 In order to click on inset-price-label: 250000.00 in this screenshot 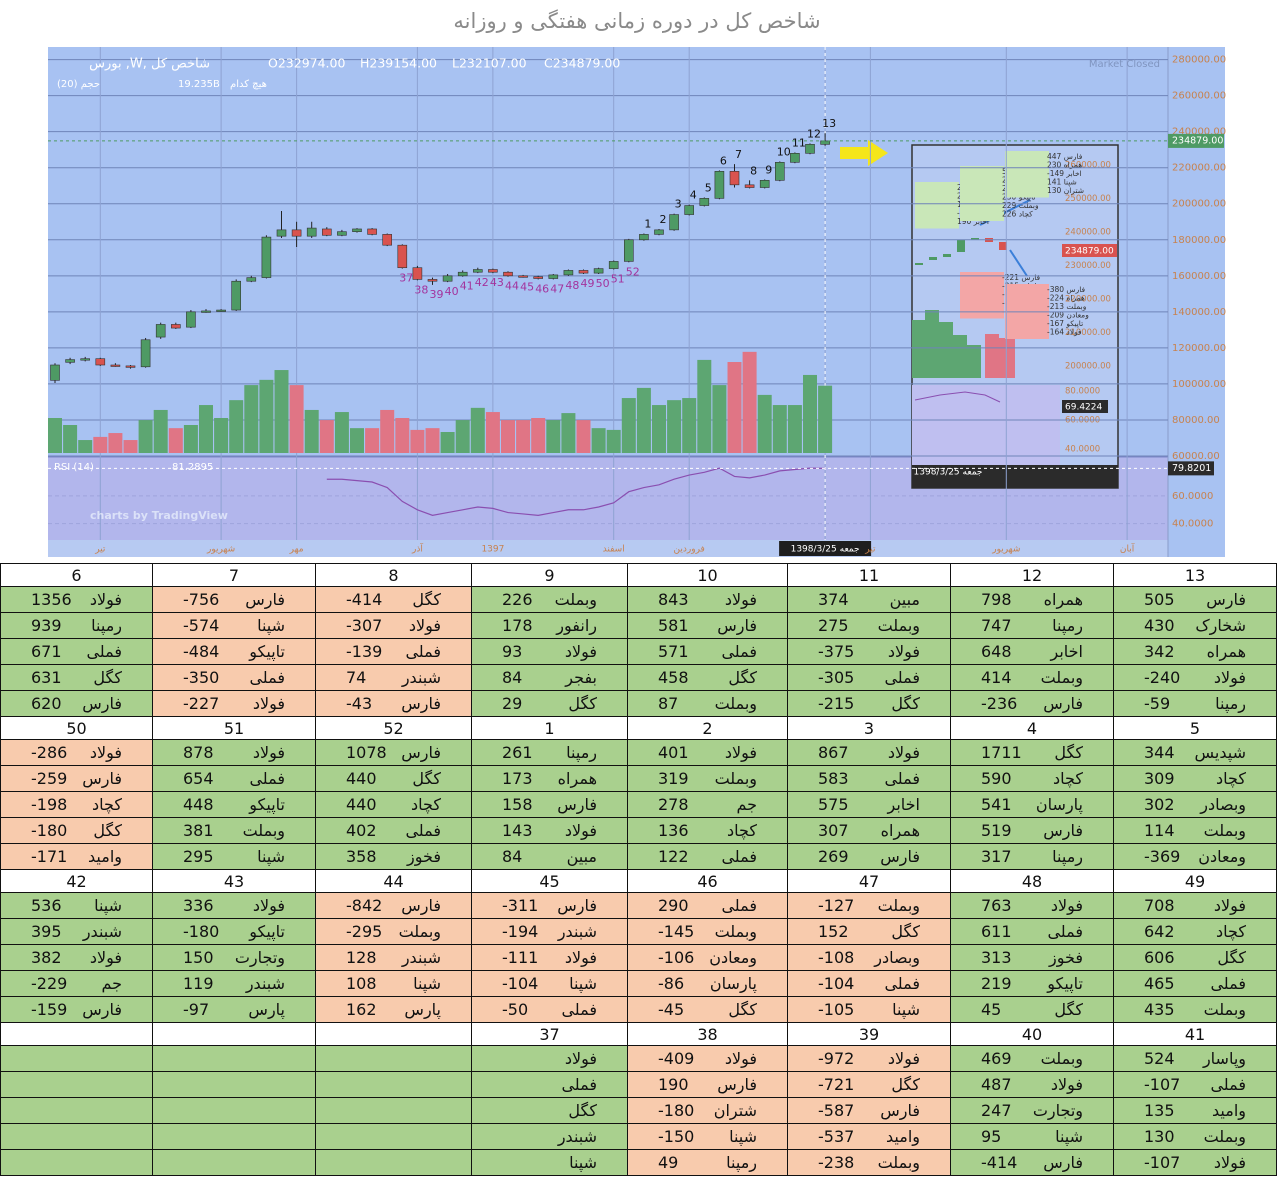, I will do `click(1088, 199)`.